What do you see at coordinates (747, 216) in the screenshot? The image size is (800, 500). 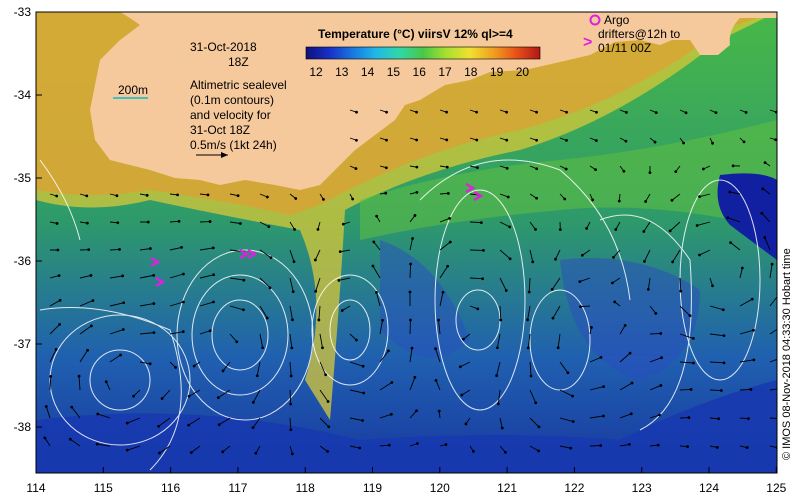 I see `cold-water-patch` at bounding box center [747, 216].